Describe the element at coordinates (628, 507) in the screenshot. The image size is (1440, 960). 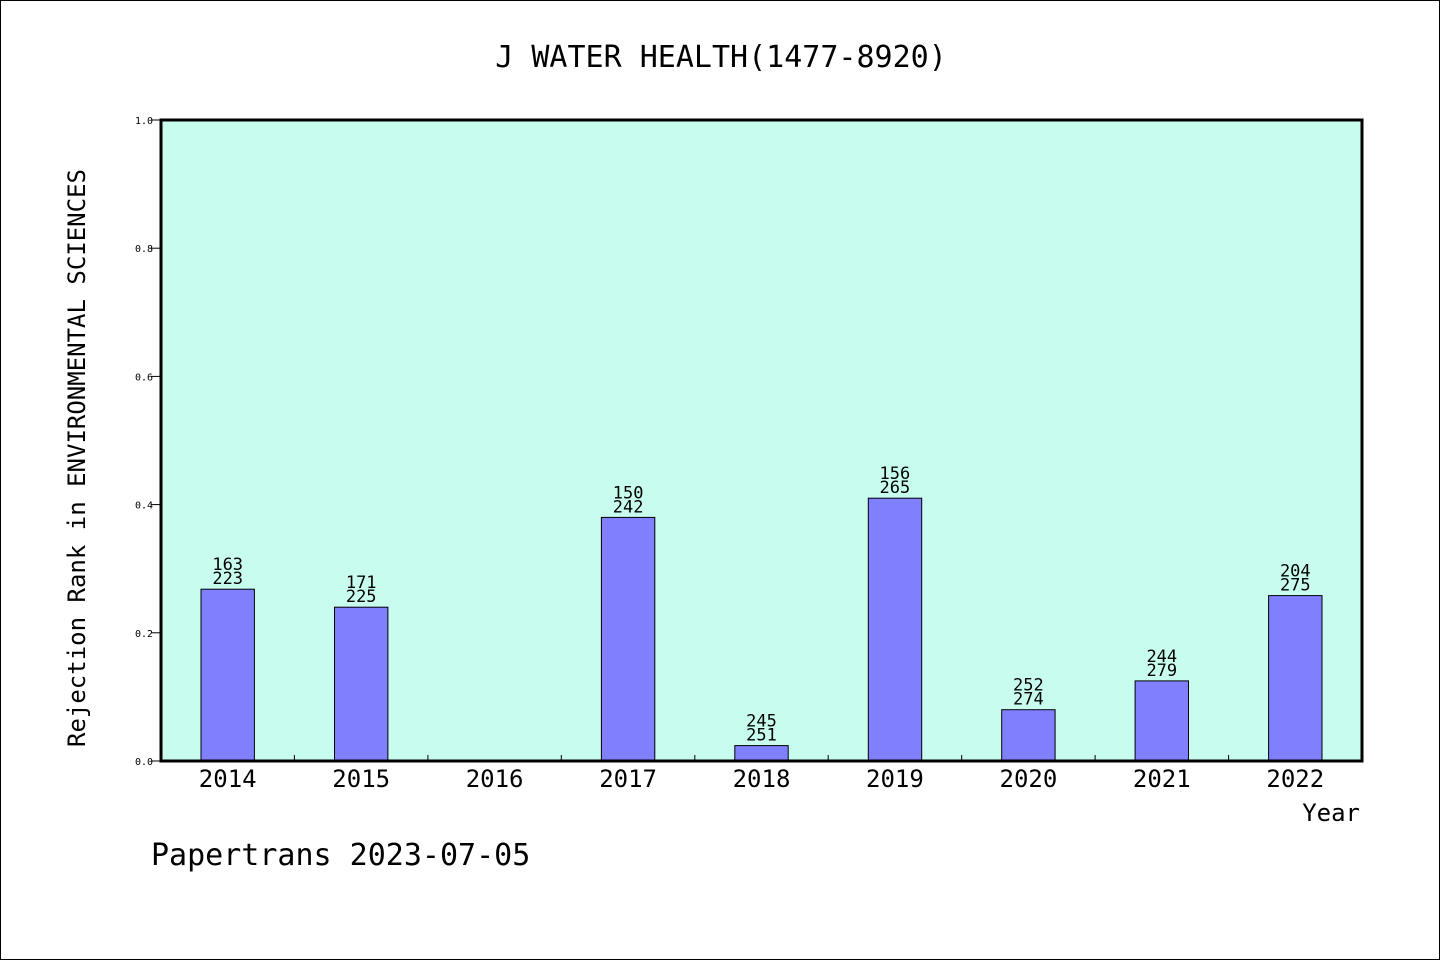
I see `bar-label-bottom-2017: 242` at that location.